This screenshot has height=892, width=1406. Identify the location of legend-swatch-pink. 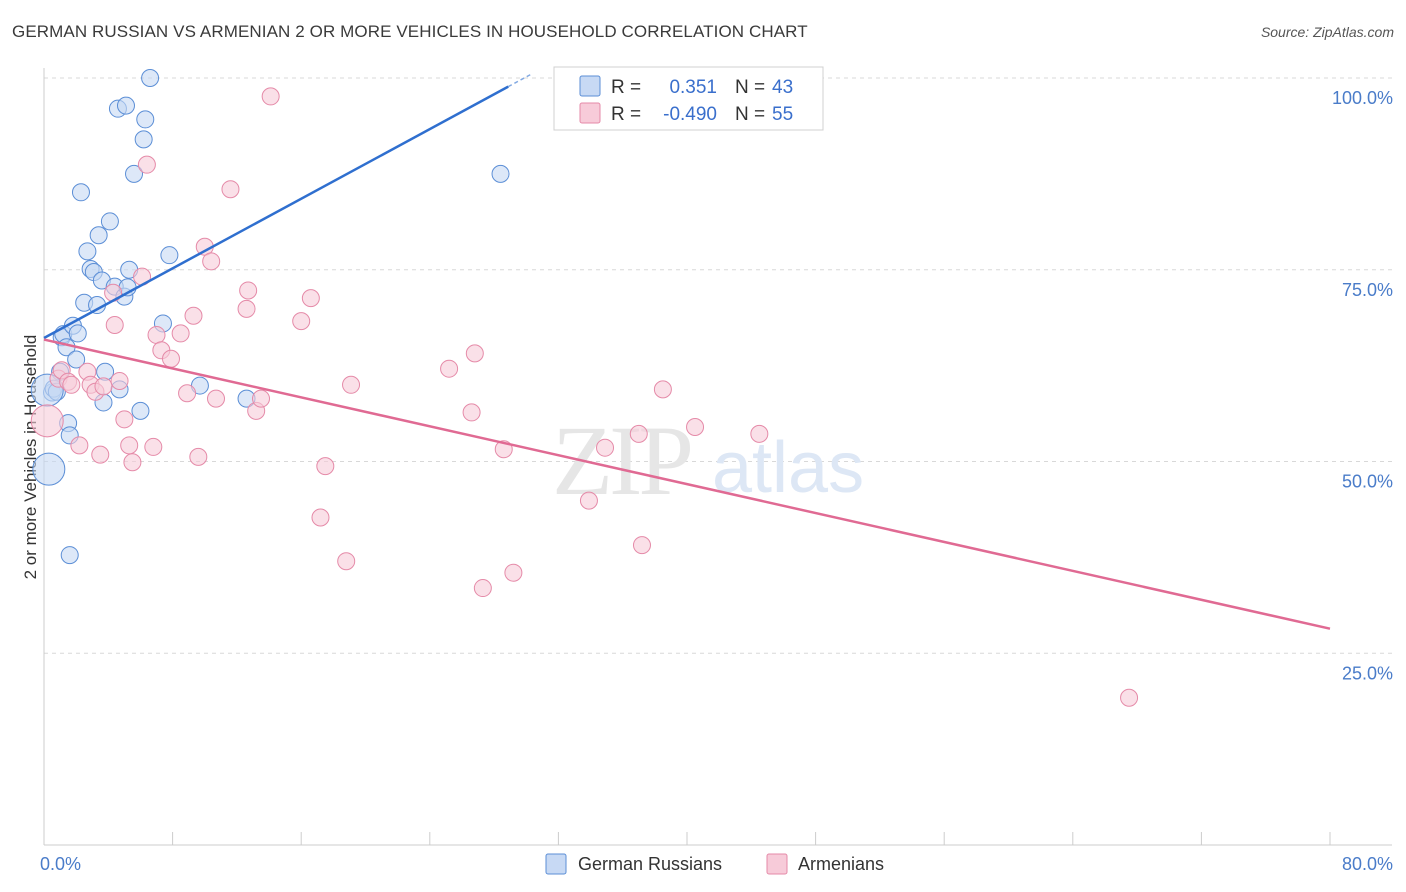
(590, 113).